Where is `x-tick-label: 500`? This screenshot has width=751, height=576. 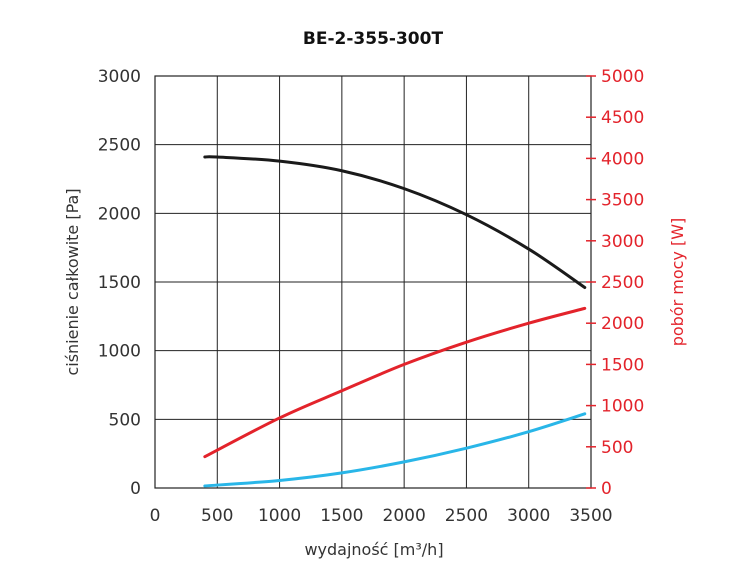
x-tick-label: 500 is located at coordinates (217, 516).